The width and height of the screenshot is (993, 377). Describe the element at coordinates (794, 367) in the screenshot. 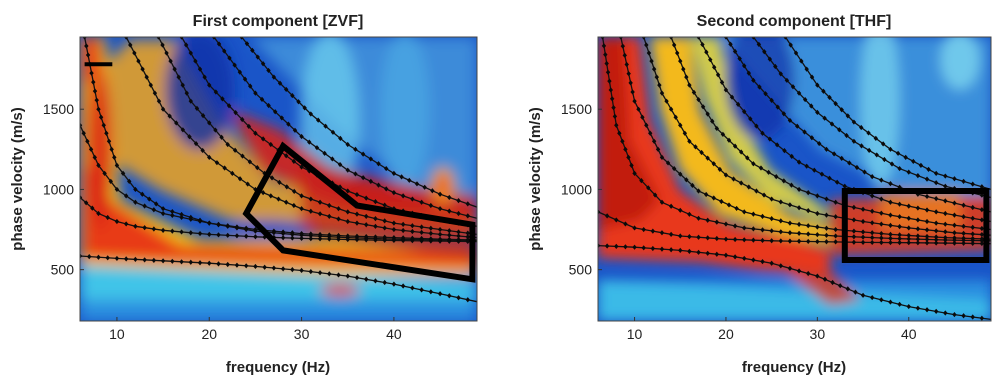

I see `x-axis-label: frequency (Hz)` at that location.